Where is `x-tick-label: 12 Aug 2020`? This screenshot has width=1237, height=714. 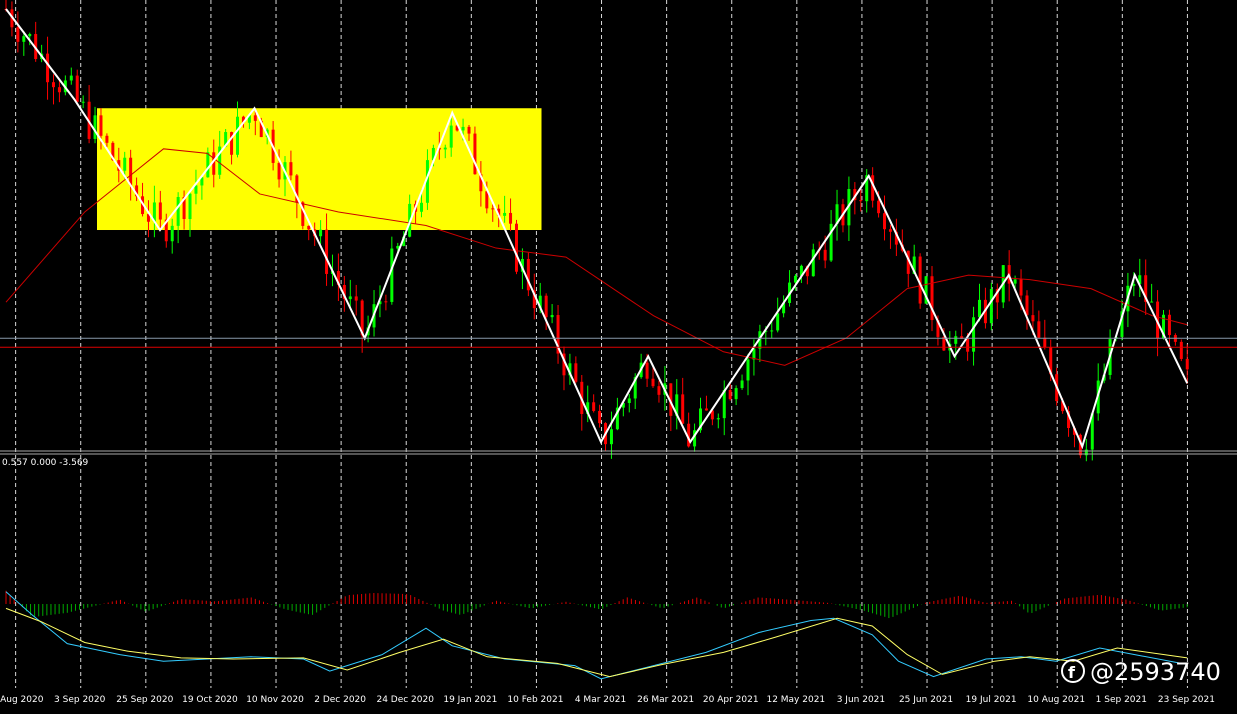
x-tick-label: 12 Aug 2020 is located at coordinates (22, 700).